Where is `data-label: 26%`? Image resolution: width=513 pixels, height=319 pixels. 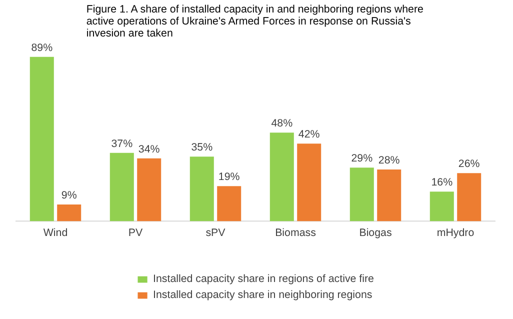 data-label: 26% is located at coordinates (469, 164).